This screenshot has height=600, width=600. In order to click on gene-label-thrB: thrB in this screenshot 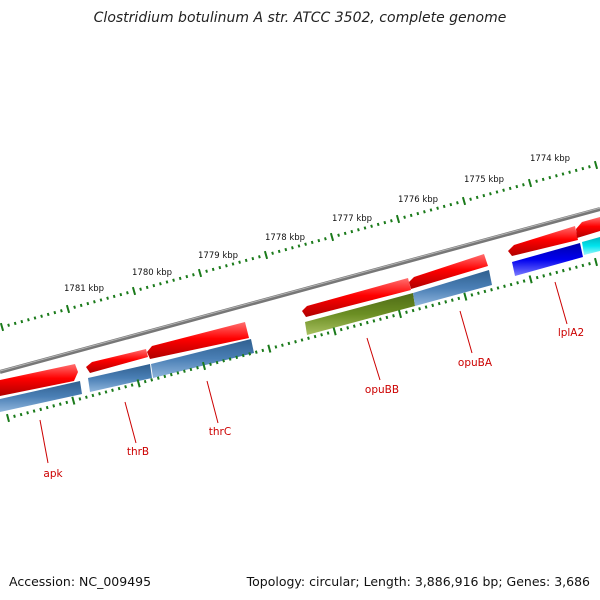, I will do `click(138, 452)`.